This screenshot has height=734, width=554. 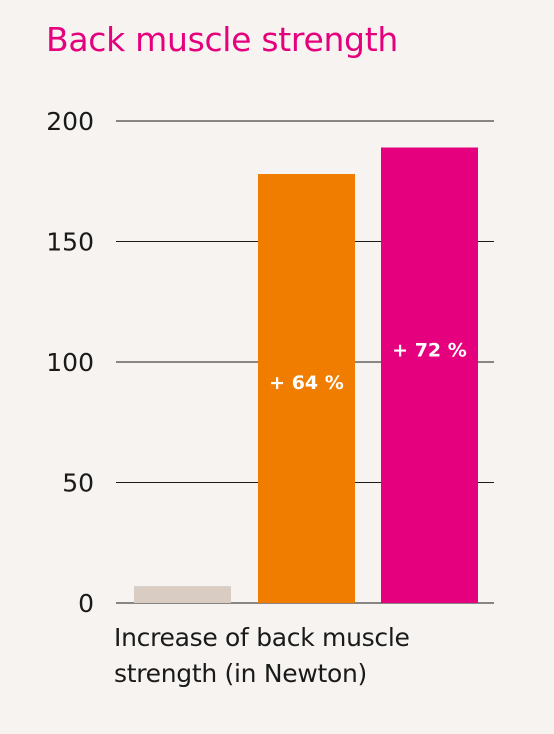 I want to click on y-tick-label: 0, so click(x=86, y=603).